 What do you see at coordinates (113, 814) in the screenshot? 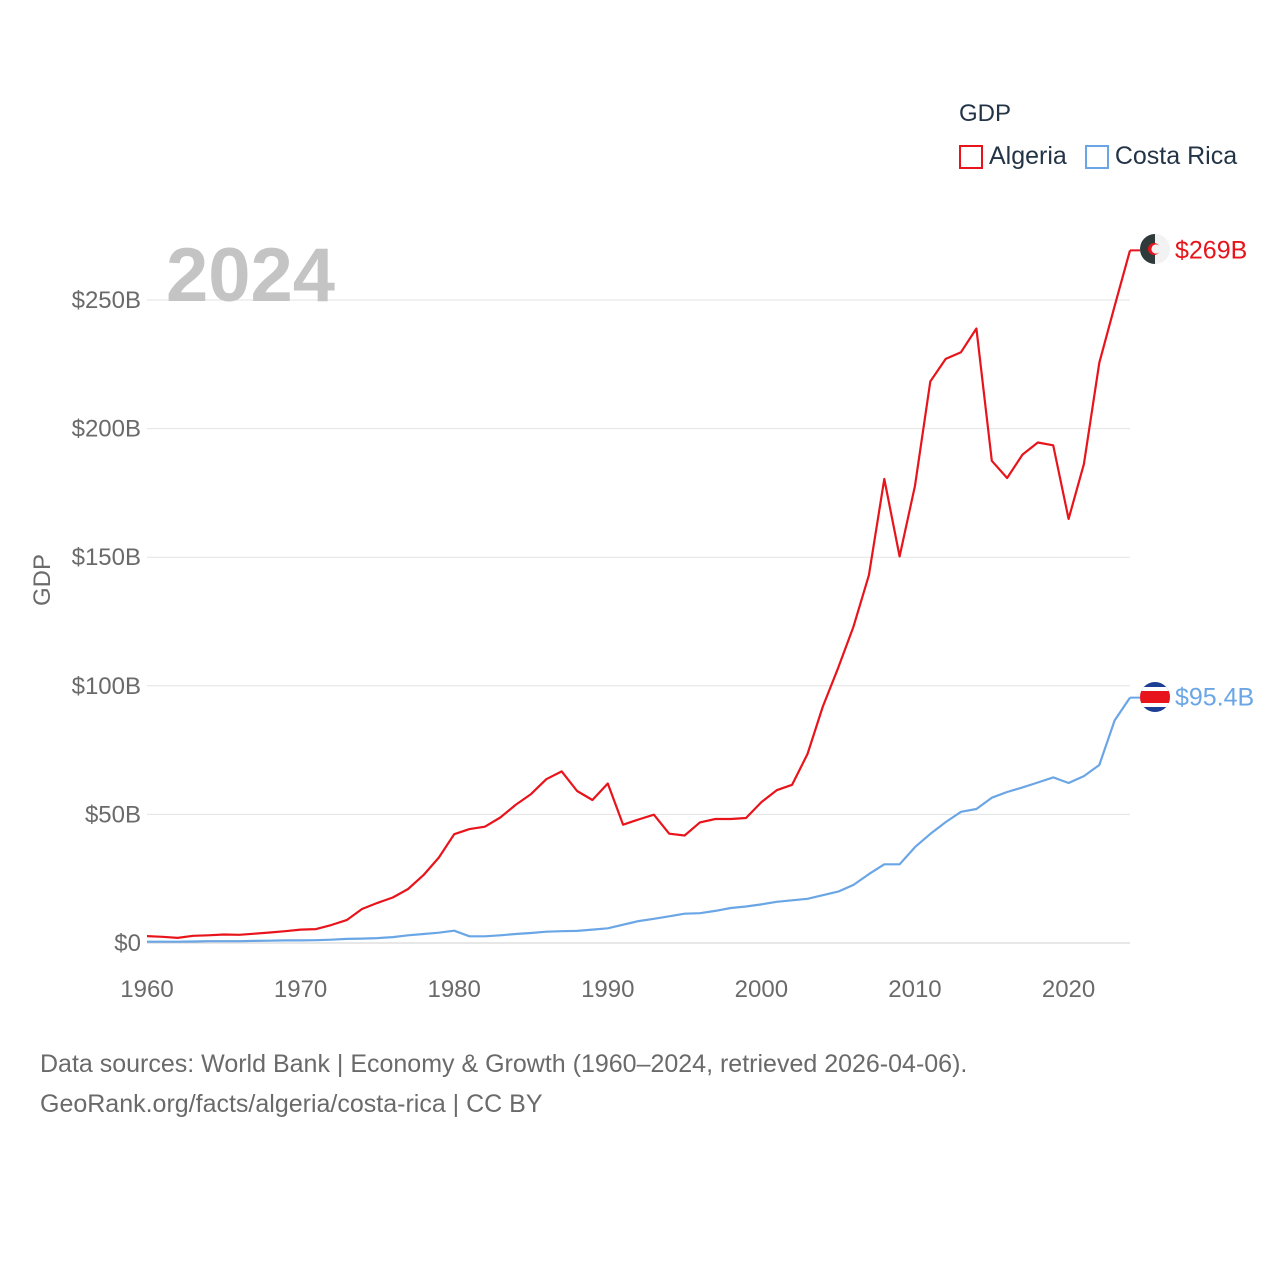
I see `y-tick-label: $50B` at bounding box center [113, 814].